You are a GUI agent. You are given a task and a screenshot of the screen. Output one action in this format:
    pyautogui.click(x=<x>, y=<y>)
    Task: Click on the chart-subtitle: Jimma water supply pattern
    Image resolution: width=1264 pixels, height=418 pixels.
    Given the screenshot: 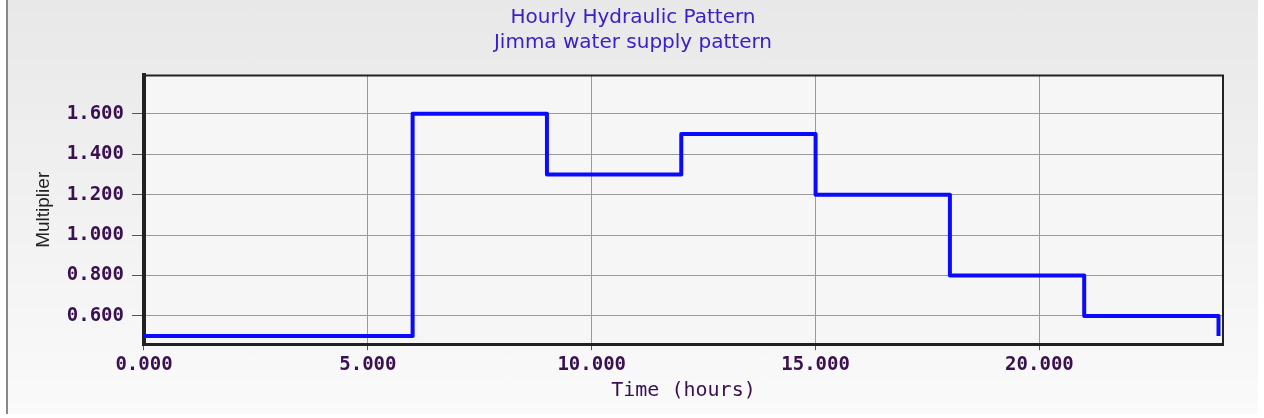 What is the action you would take?
    pyautogui.click(x=633, y=41)
    